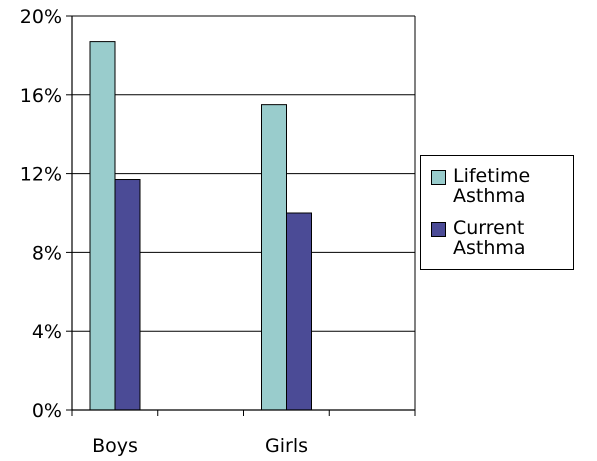 Image resolution: width=597 pixels, height=461 pixels. What do you see at coordinates (497, 212) in the screenshot?
I see `legend: Lifetime Asthma Current Asthma` at bounding box center [497, 212].